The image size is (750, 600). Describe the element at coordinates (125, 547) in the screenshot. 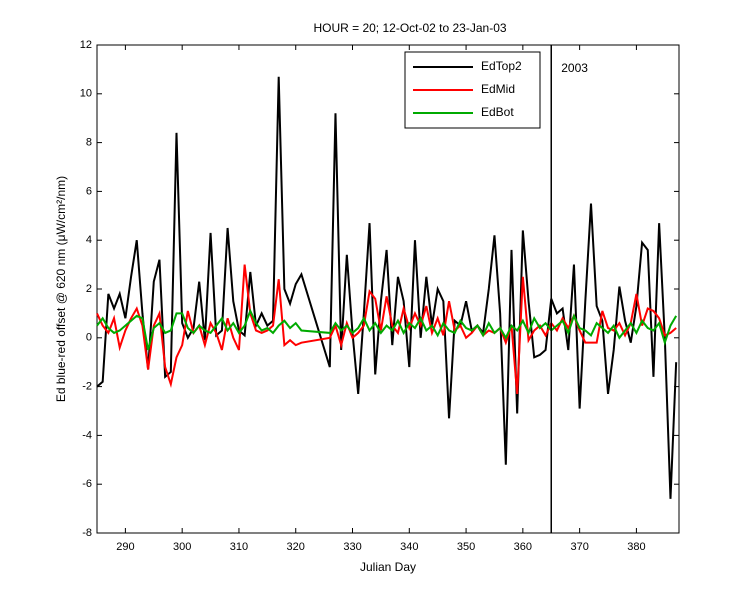

I see `x-tick-label: 290` at that location.